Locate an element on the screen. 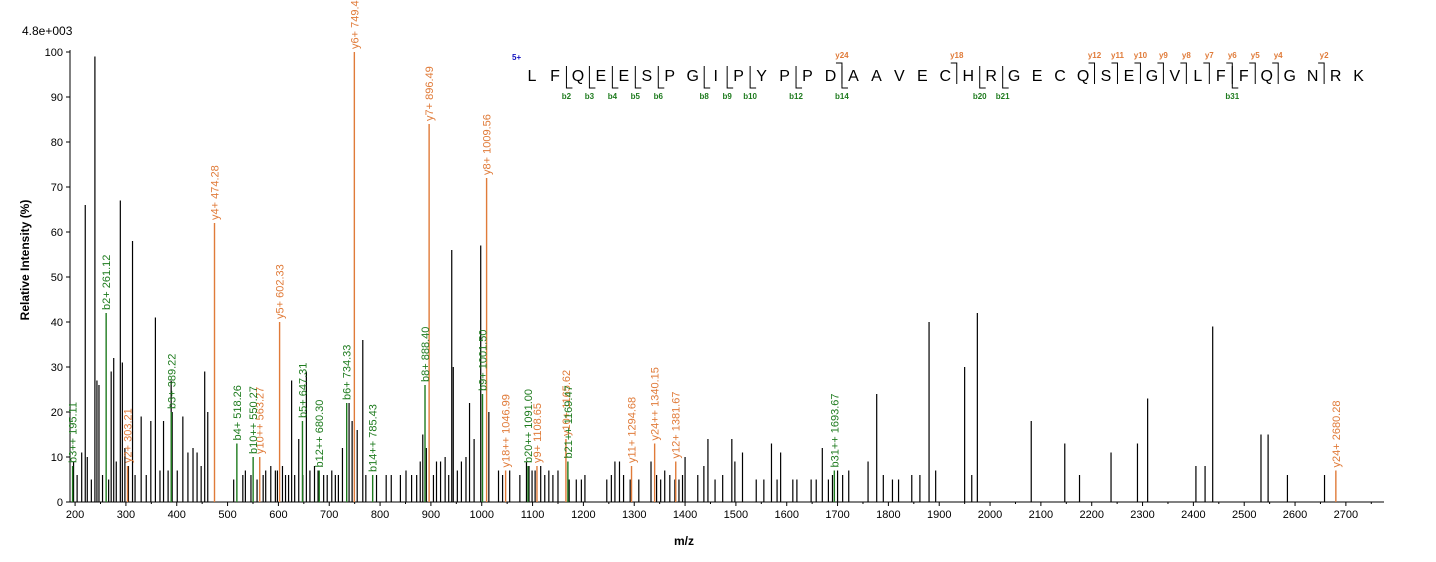  b-ion-label: b20++ 1091.00 is located at coordinates (529, 426).